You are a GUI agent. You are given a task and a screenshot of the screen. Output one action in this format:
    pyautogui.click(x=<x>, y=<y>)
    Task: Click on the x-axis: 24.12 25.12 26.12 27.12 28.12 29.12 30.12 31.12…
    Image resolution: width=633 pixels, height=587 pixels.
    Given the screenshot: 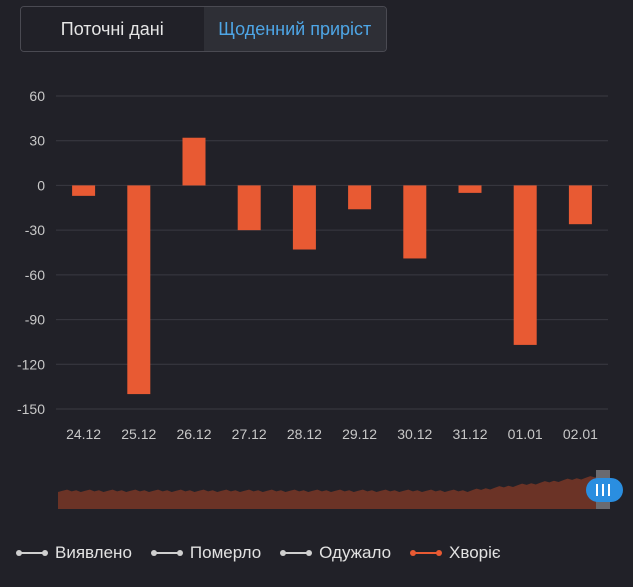 What is the action you would take?
    pyautogui.click(x=332, y=434)
    